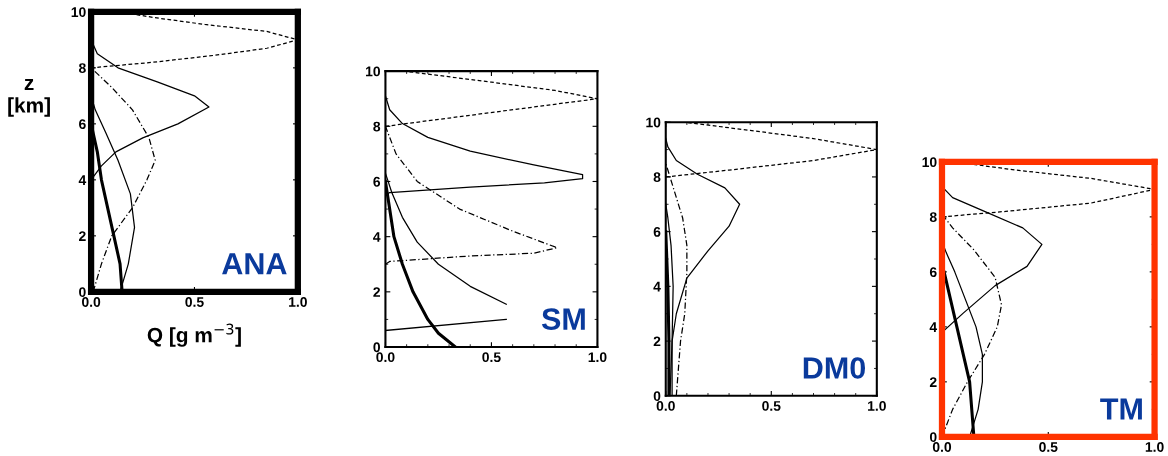 The image size is (1168, 456). I want to click on y-axis-title: z [km], so click(29, 98).